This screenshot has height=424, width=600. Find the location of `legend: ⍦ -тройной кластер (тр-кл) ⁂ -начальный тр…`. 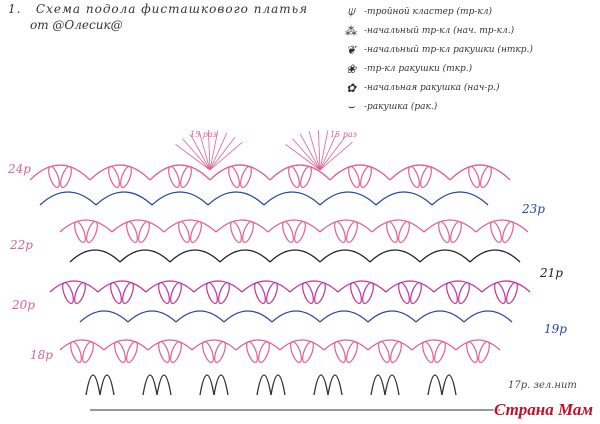

legend: ⍦ -тройной кластер (тр-кл) ⁂ -начальный тр… is located at coordinates (435, 59).